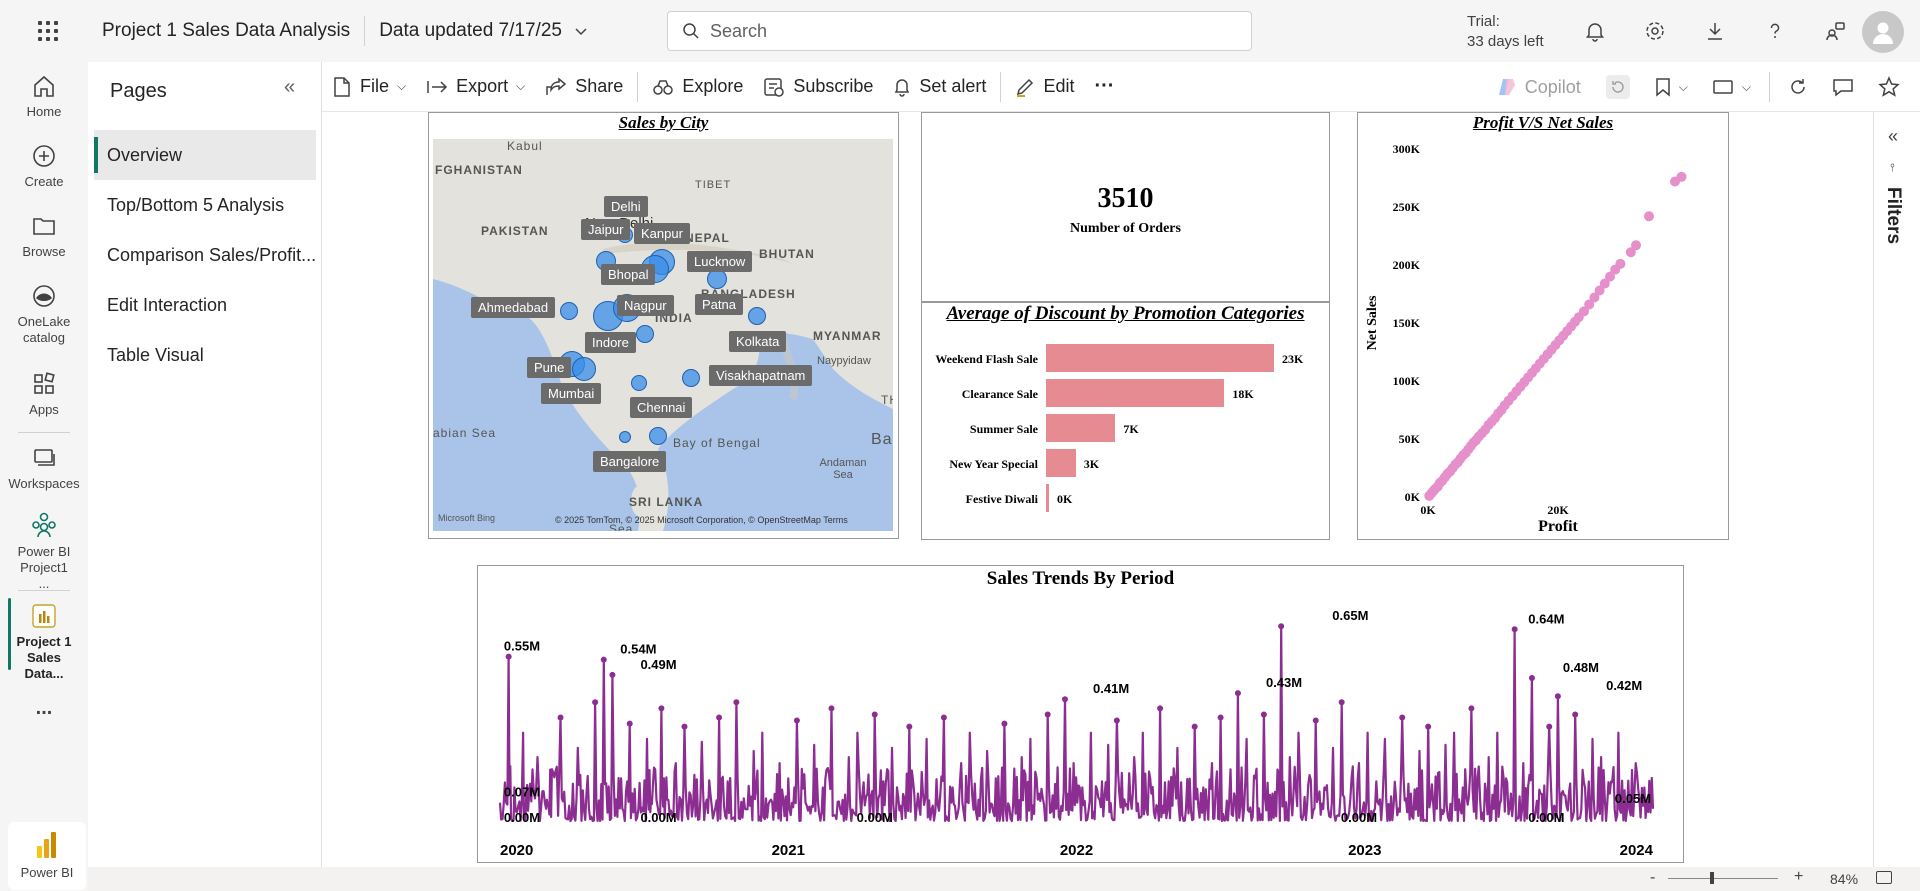 The image size is (1920, 891). Describe the element at coordinates (44, 457) in the screenshot. I see `workspaces-icon` at that location.